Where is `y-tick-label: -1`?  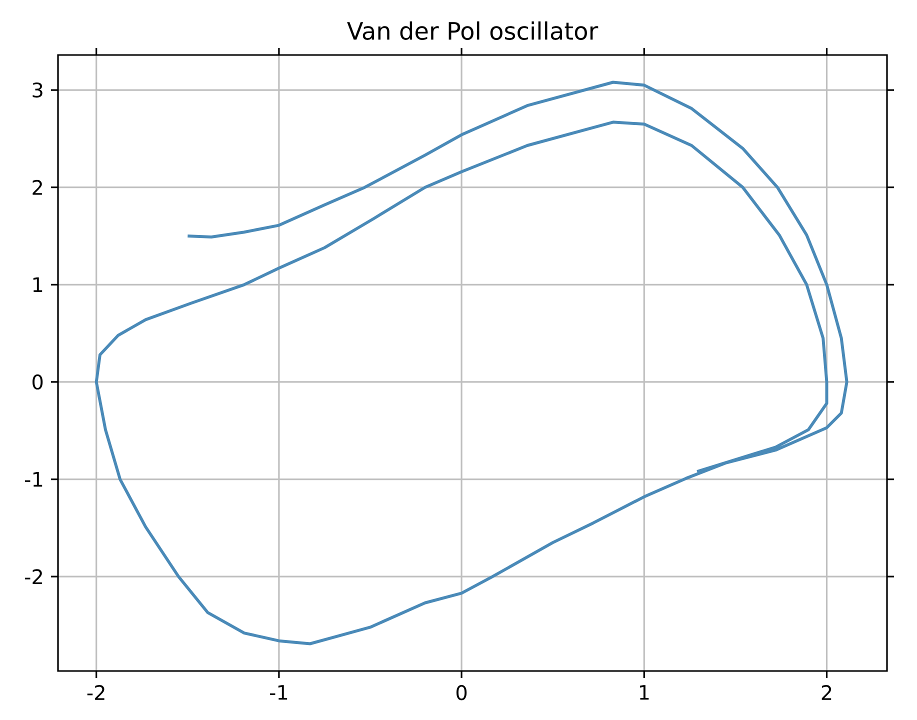 y-tick-label: -1 is located at coordinates (33, 479).